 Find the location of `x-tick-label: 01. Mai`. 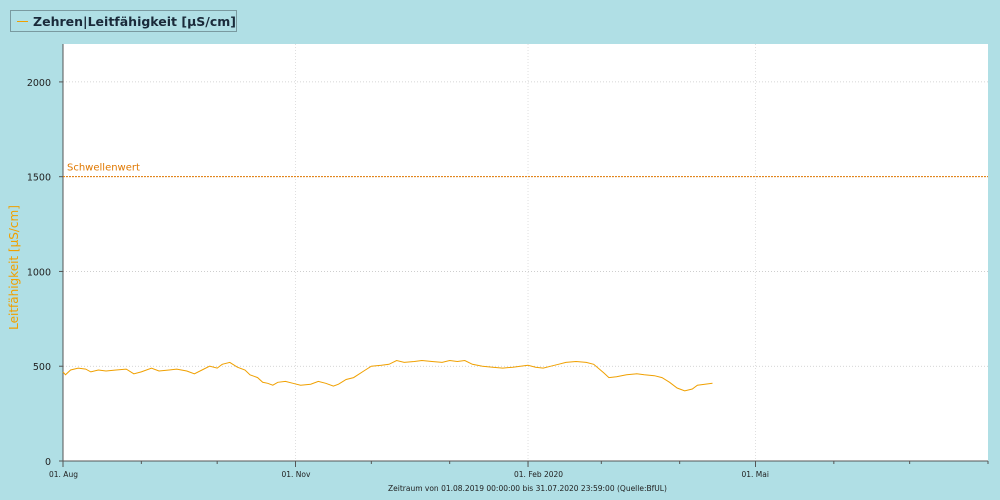

x-tick-label: 01. Mai is located at coordinates (754, 474).